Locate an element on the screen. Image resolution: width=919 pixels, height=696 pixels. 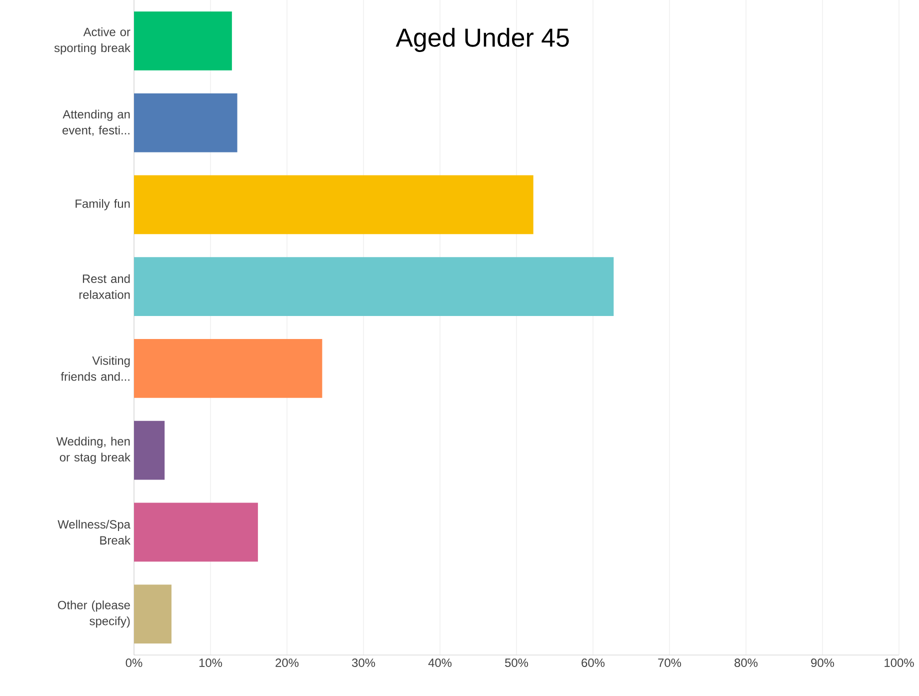
x-tick-label: 50% is located at coordinates (516, 662).